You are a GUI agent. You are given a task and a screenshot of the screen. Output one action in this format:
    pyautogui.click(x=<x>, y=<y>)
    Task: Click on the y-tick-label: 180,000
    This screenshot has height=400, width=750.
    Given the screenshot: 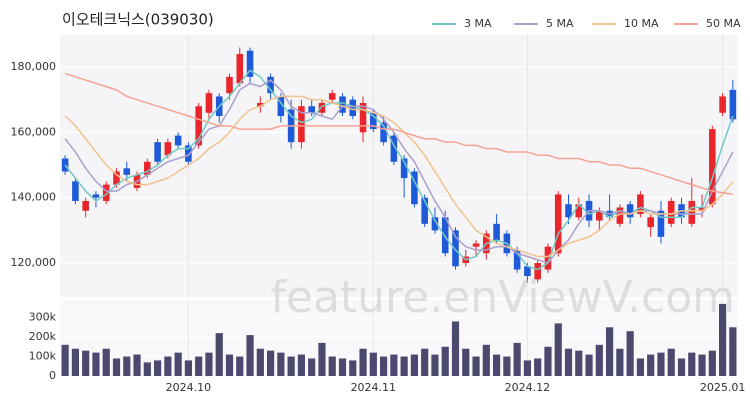 What is the action you would take?
    pyautogui.click(x=34, y=66)
    